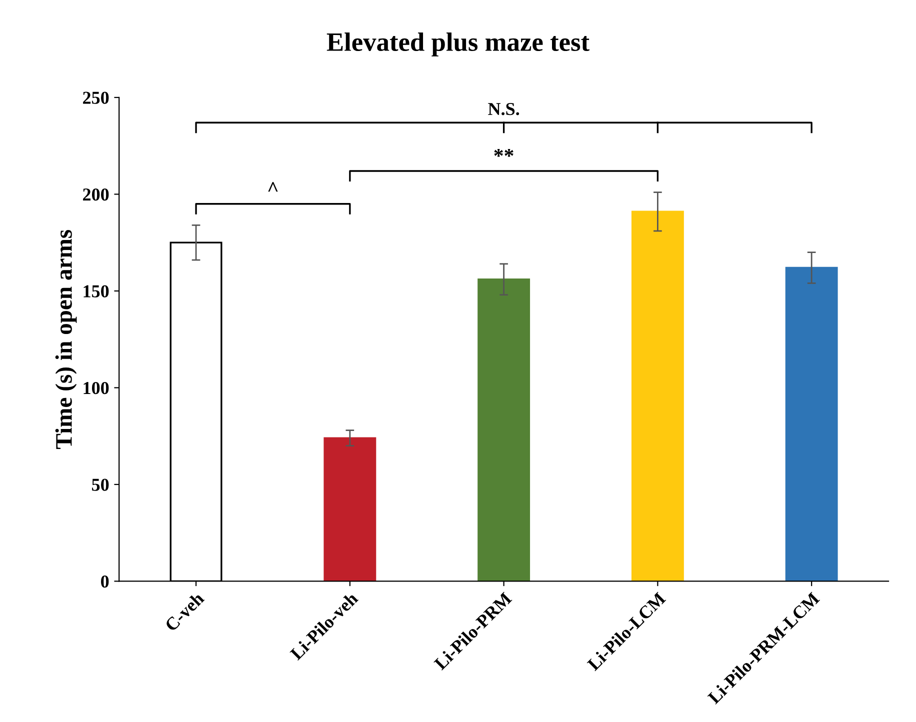 Image resolution: width=916 pixels, height=722 pixels. What do you see at coordinates (504, 152) in the screenshot?
I see `annotation: **` at bounding box center [504, 152].